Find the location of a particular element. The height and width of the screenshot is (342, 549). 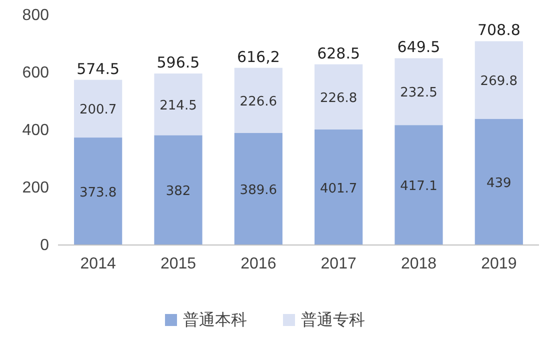

data-label: 226.6 is located at coordinates (259, 102).